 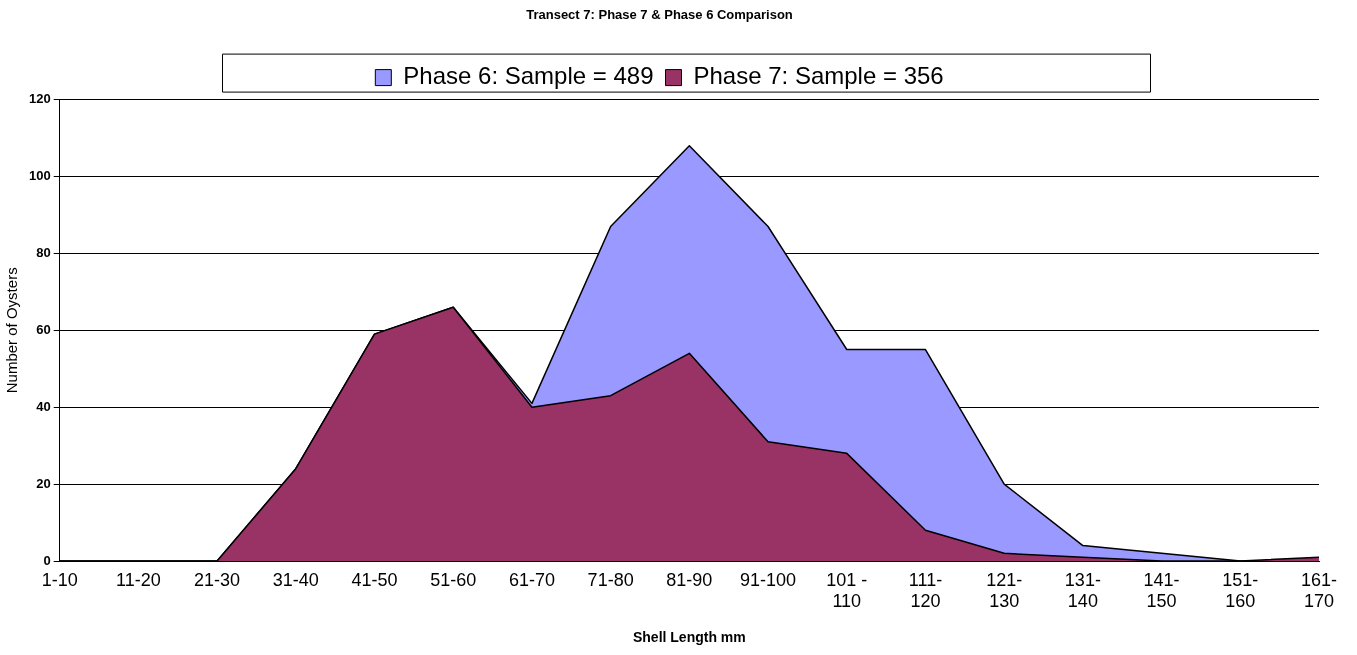 I want to click on x-tick-label: 71-80, so click(x=610, y=579).